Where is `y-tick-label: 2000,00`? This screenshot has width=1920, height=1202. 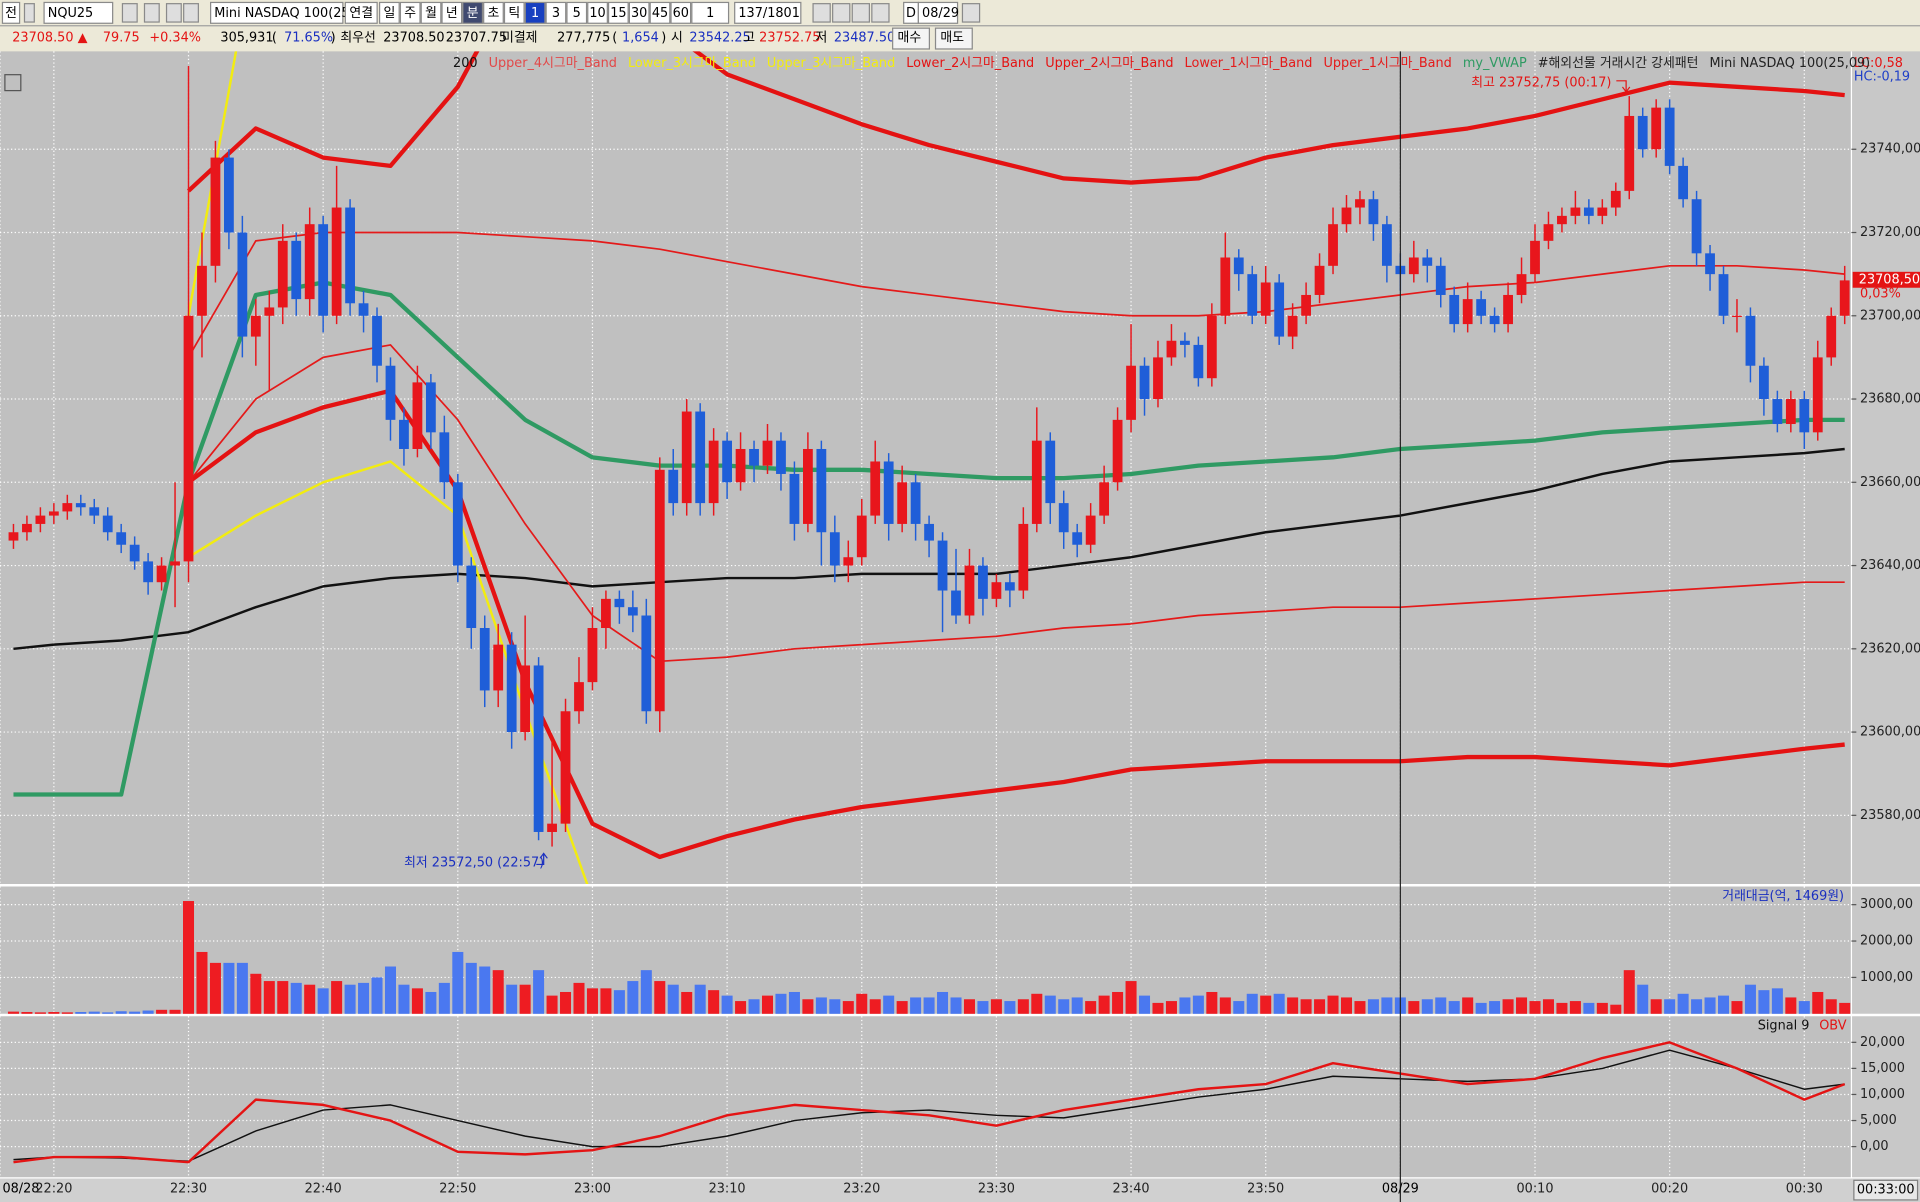 y-tick-label: 2000,00 is located at coordinates (1886, 941).